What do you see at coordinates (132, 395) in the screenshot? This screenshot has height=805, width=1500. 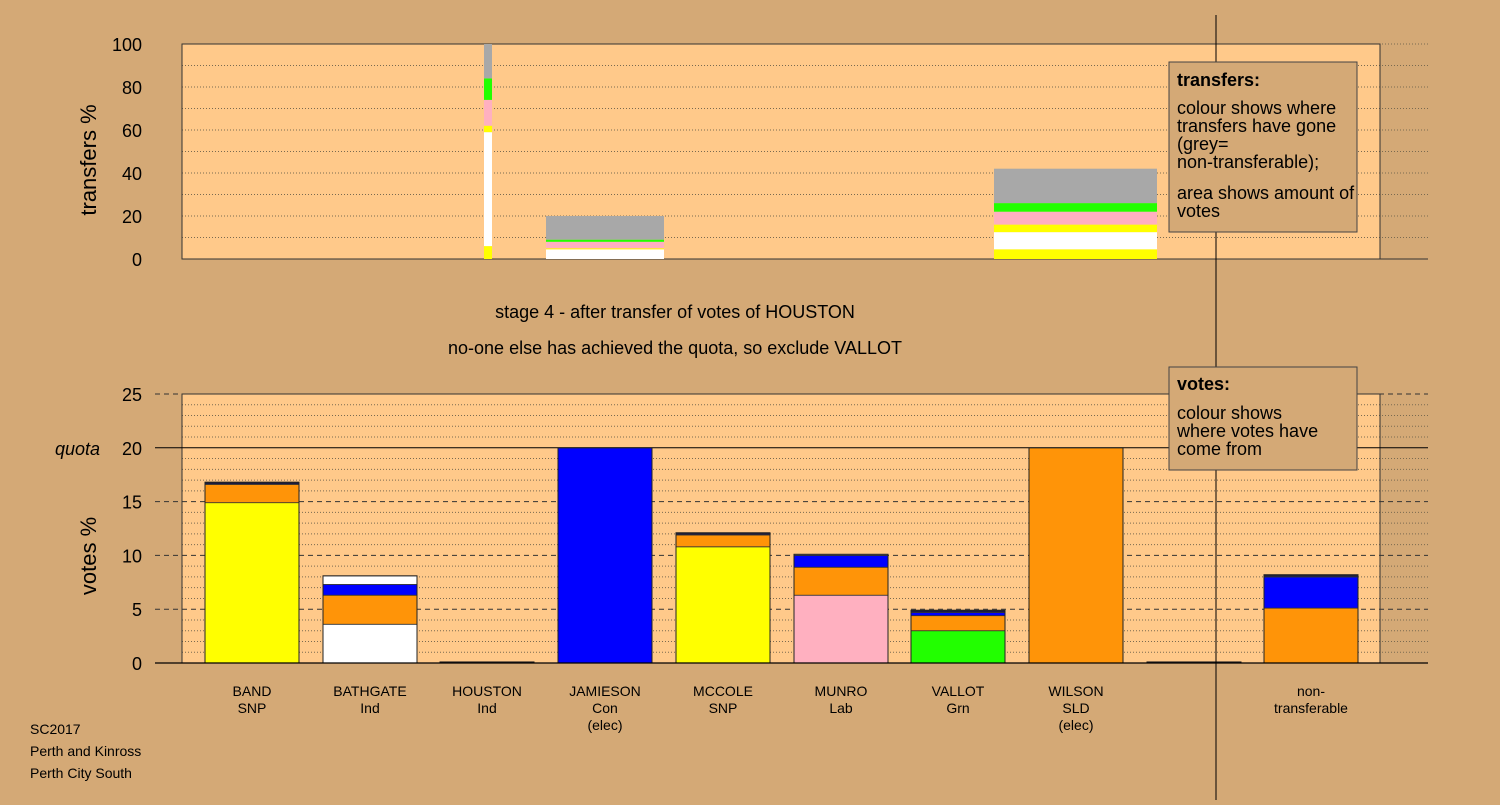 I see `votes-tick-label: 25` at bounding box center [132, 395].